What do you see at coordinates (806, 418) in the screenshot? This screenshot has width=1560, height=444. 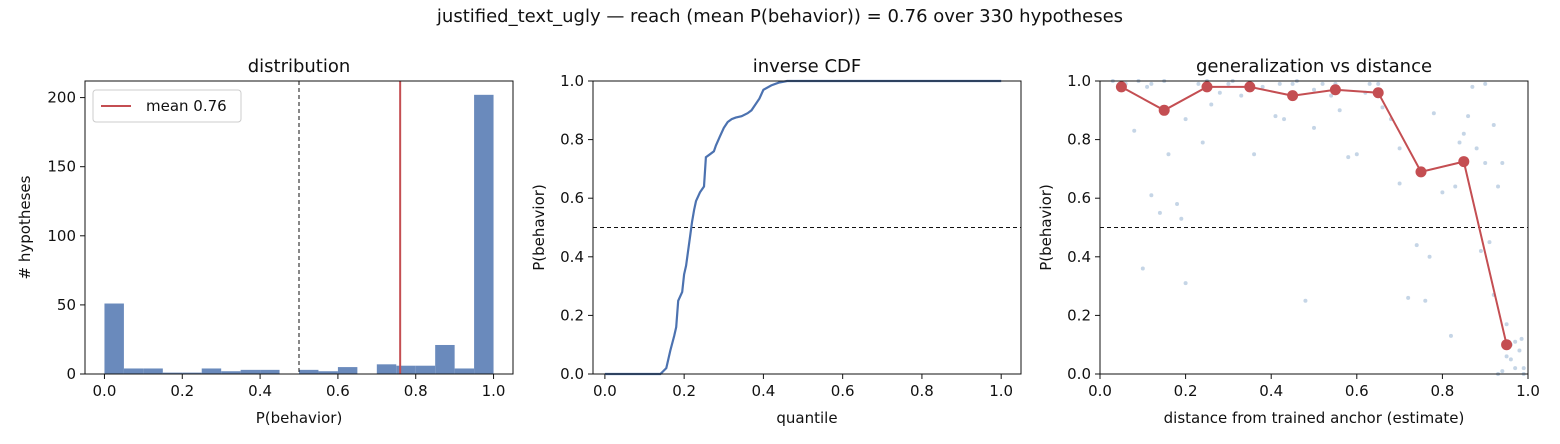 I see `x-axis-label: quantile` at bounding box center [806, 418].